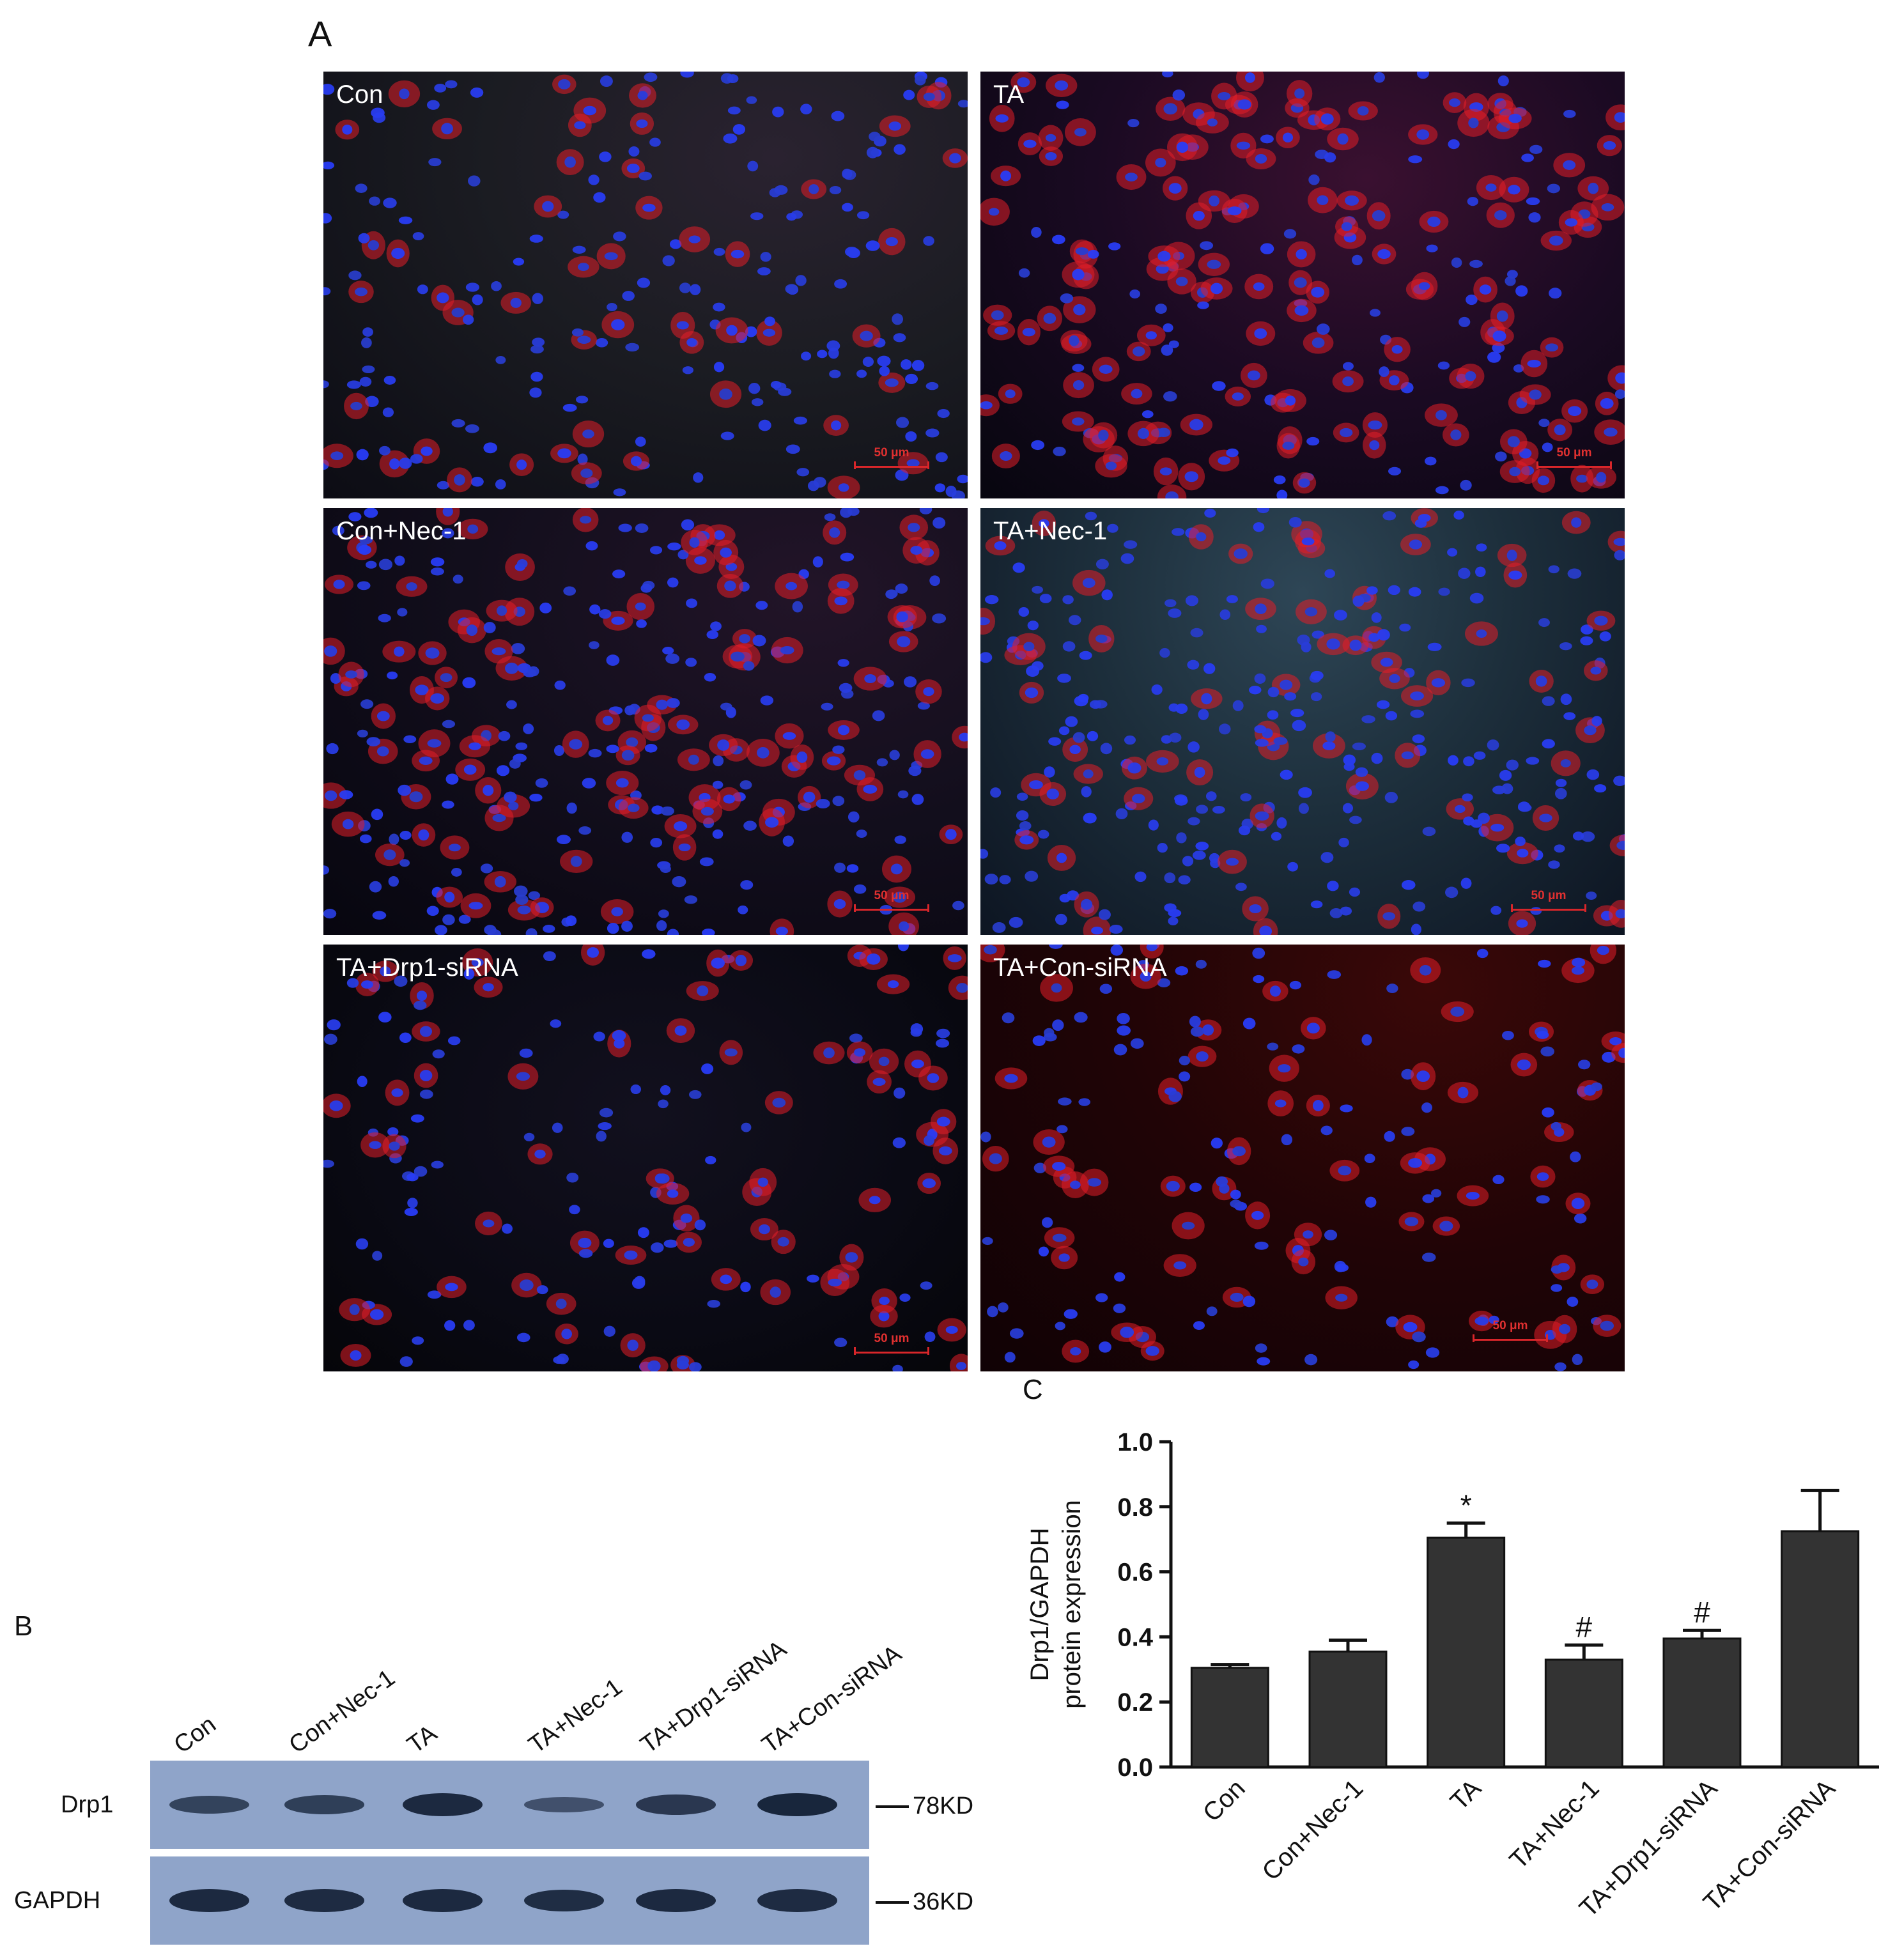 The width and height of the screenshot is (1888, 1960). I want to click on y-axis-label: Drp1/GAPDH, so click(1040, 1604).